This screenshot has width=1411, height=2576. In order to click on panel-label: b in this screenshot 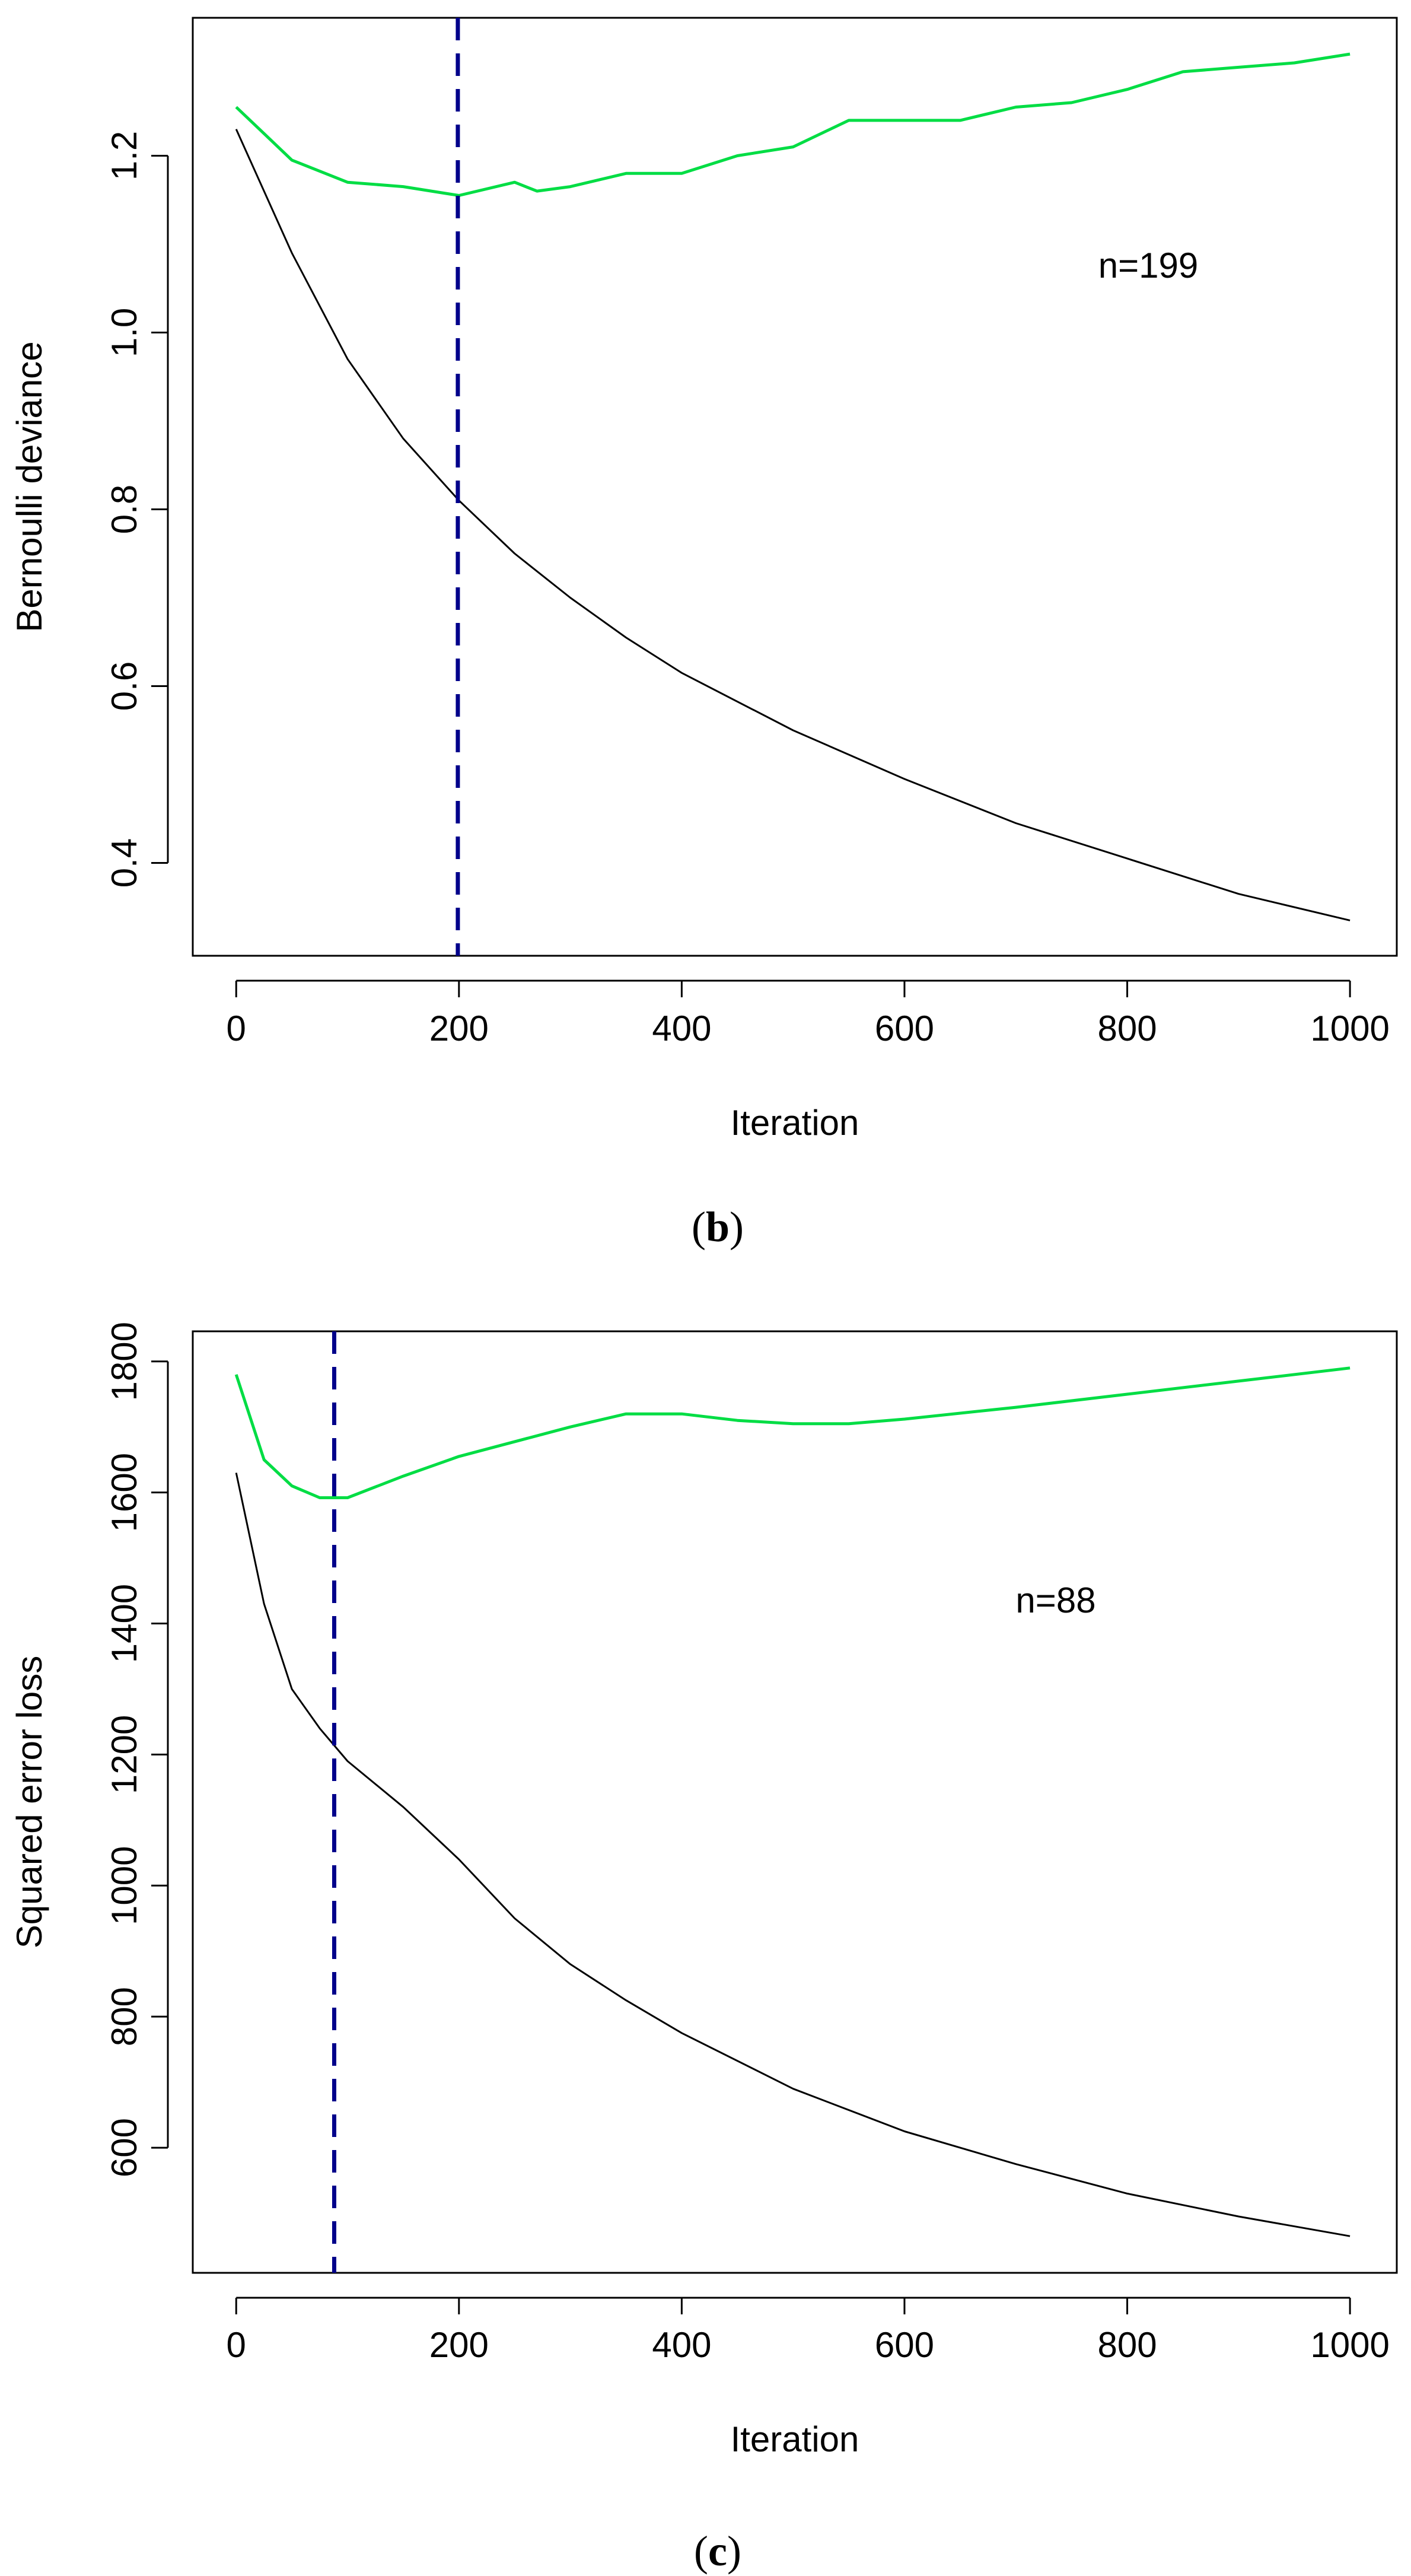, I will do `click(718, 1227)`.